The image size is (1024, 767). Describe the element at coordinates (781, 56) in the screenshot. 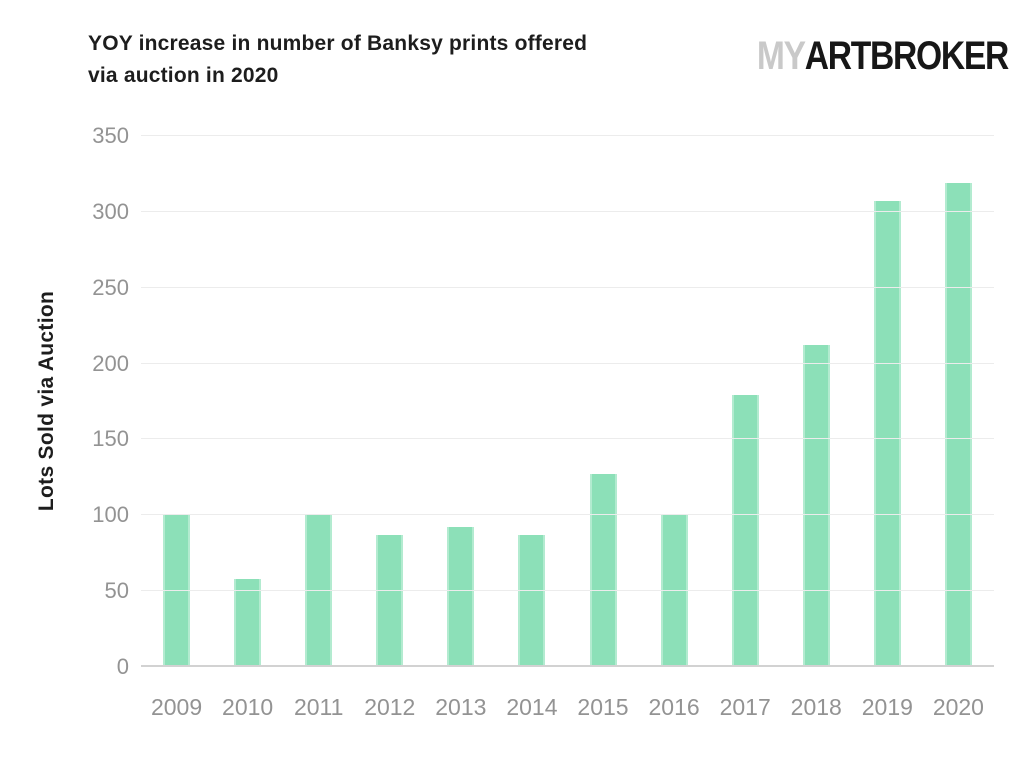

I see `logo-my-text: MY` at that location.